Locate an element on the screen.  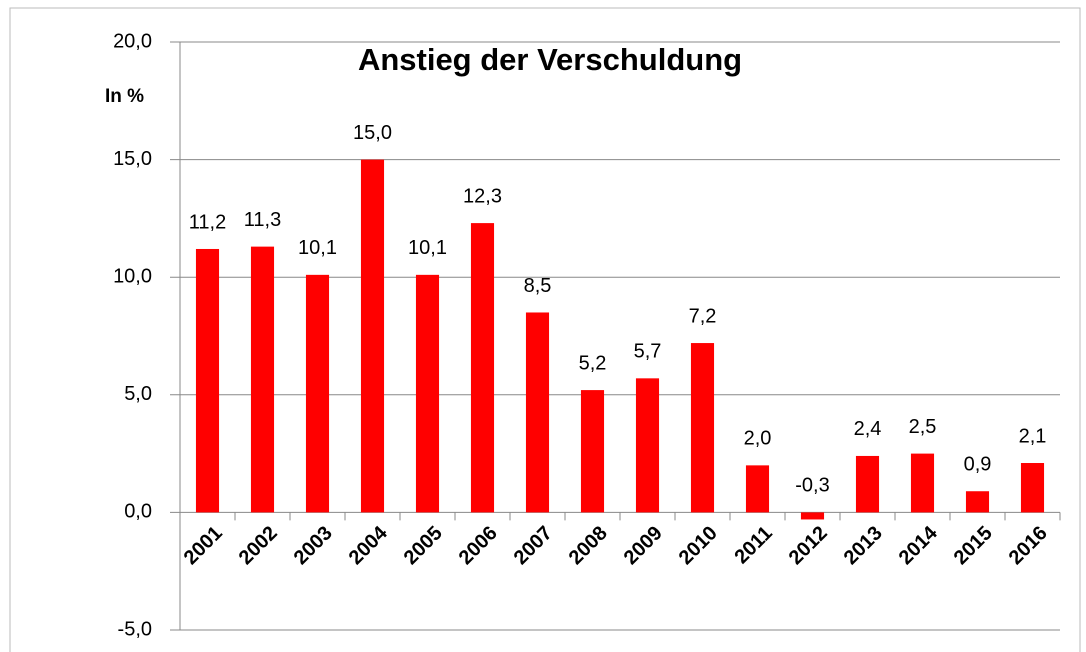
x-tick-label: 2007 is located at coordinates (533, 545).